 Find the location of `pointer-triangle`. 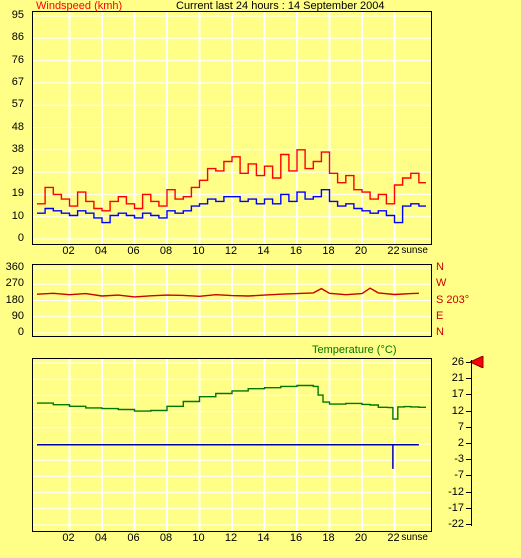

pointer-triangle is located at coordinates (477, 362).